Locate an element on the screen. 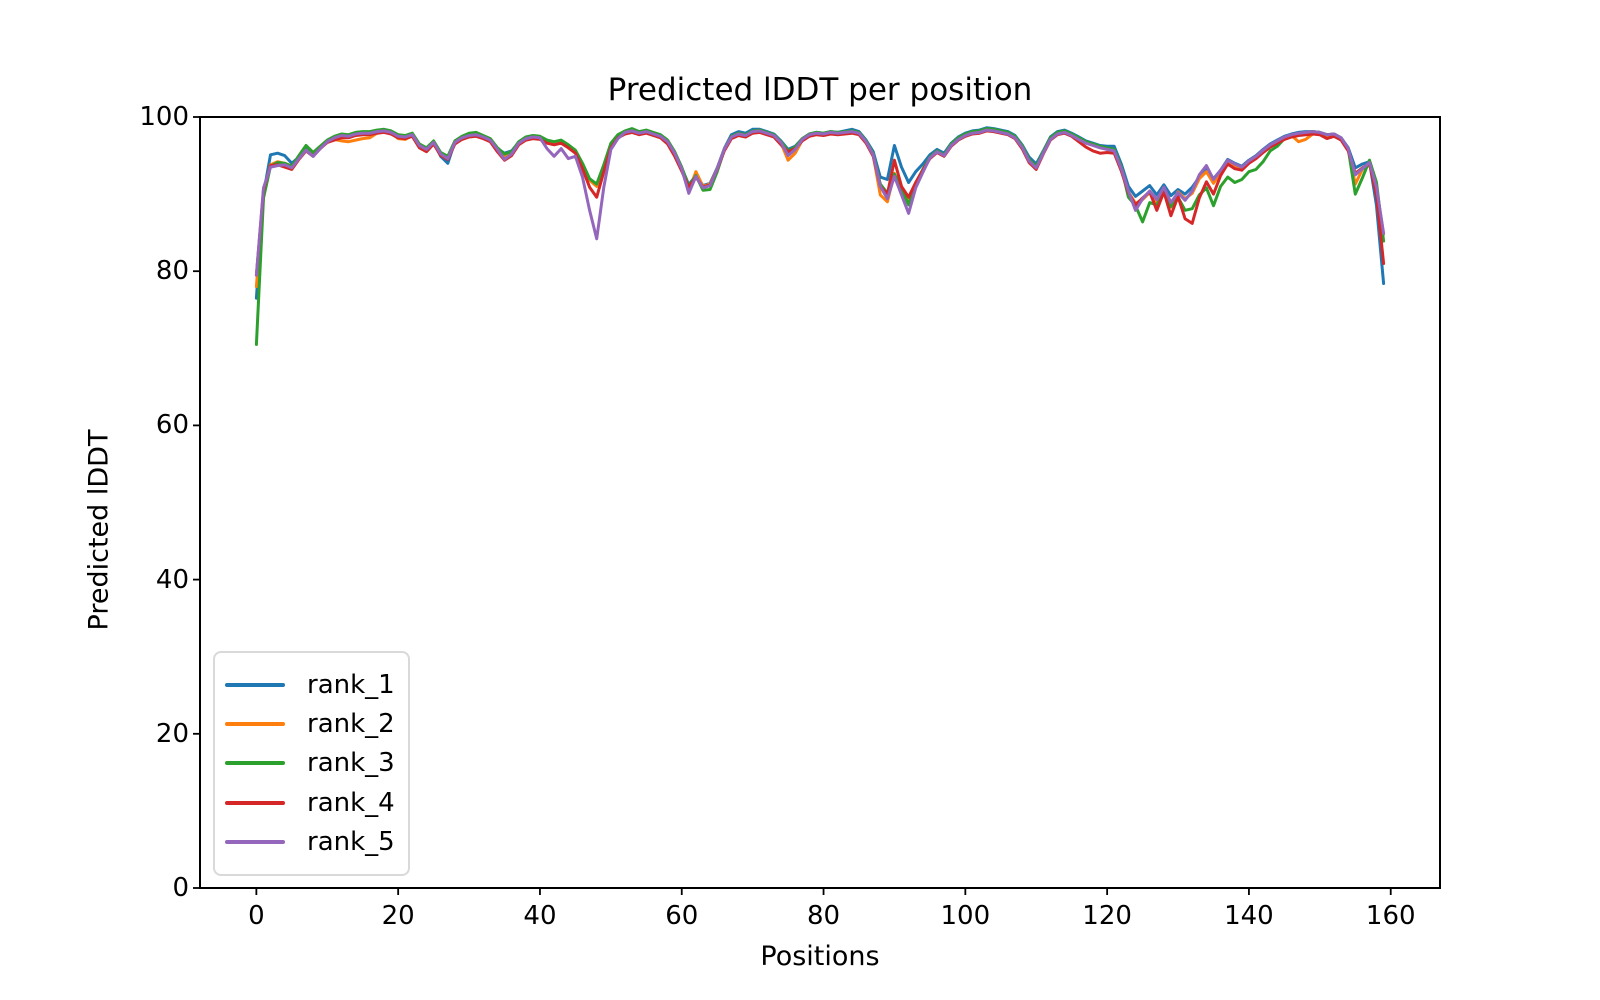  legend: rank_1 rank_2 rank_3 rank_4 rank_5 is located at coordinates (311, 763).